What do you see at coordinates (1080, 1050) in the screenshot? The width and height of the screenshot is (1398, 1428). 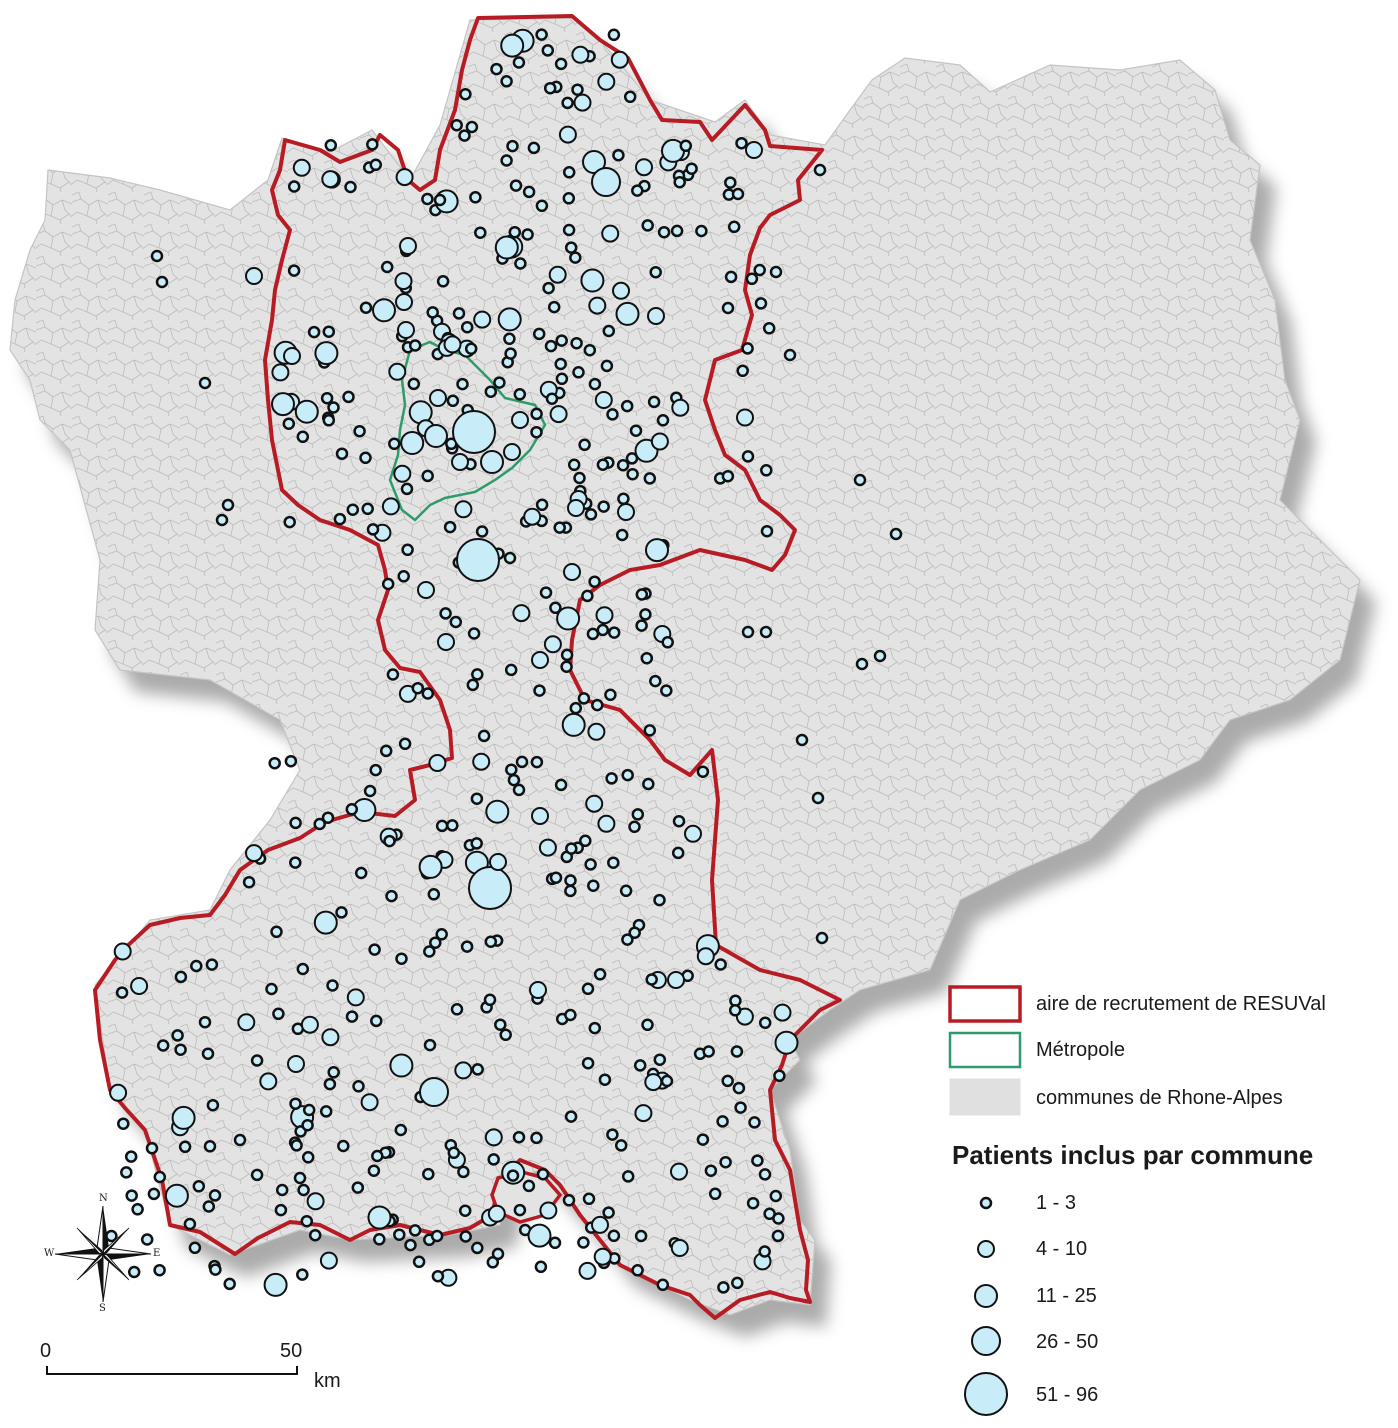 I see `legend-metropole-label: Métropole` at bounding box center [1080, 1050].